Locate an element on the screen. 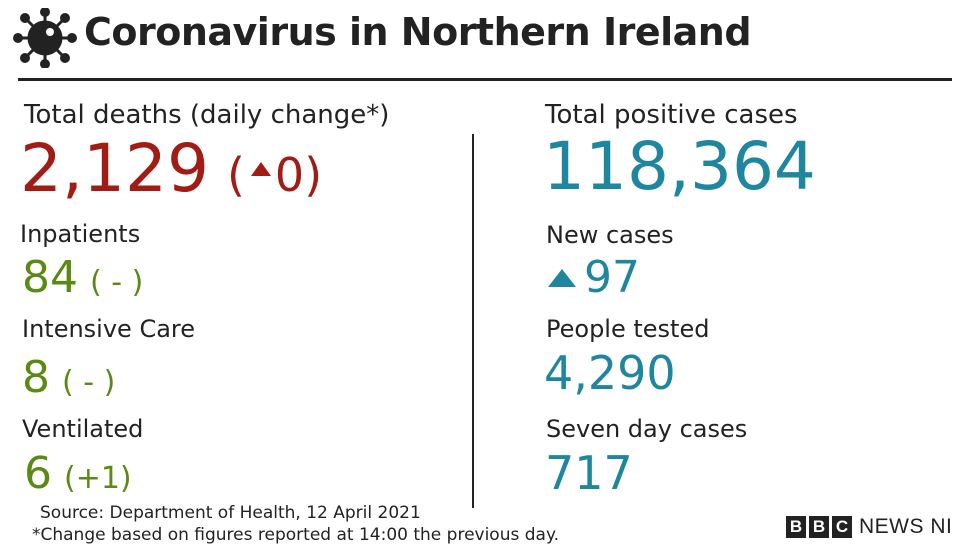 The image size is (976, 549). ventilated-stat: 6 (+1) is located at coordinates (78, 474).